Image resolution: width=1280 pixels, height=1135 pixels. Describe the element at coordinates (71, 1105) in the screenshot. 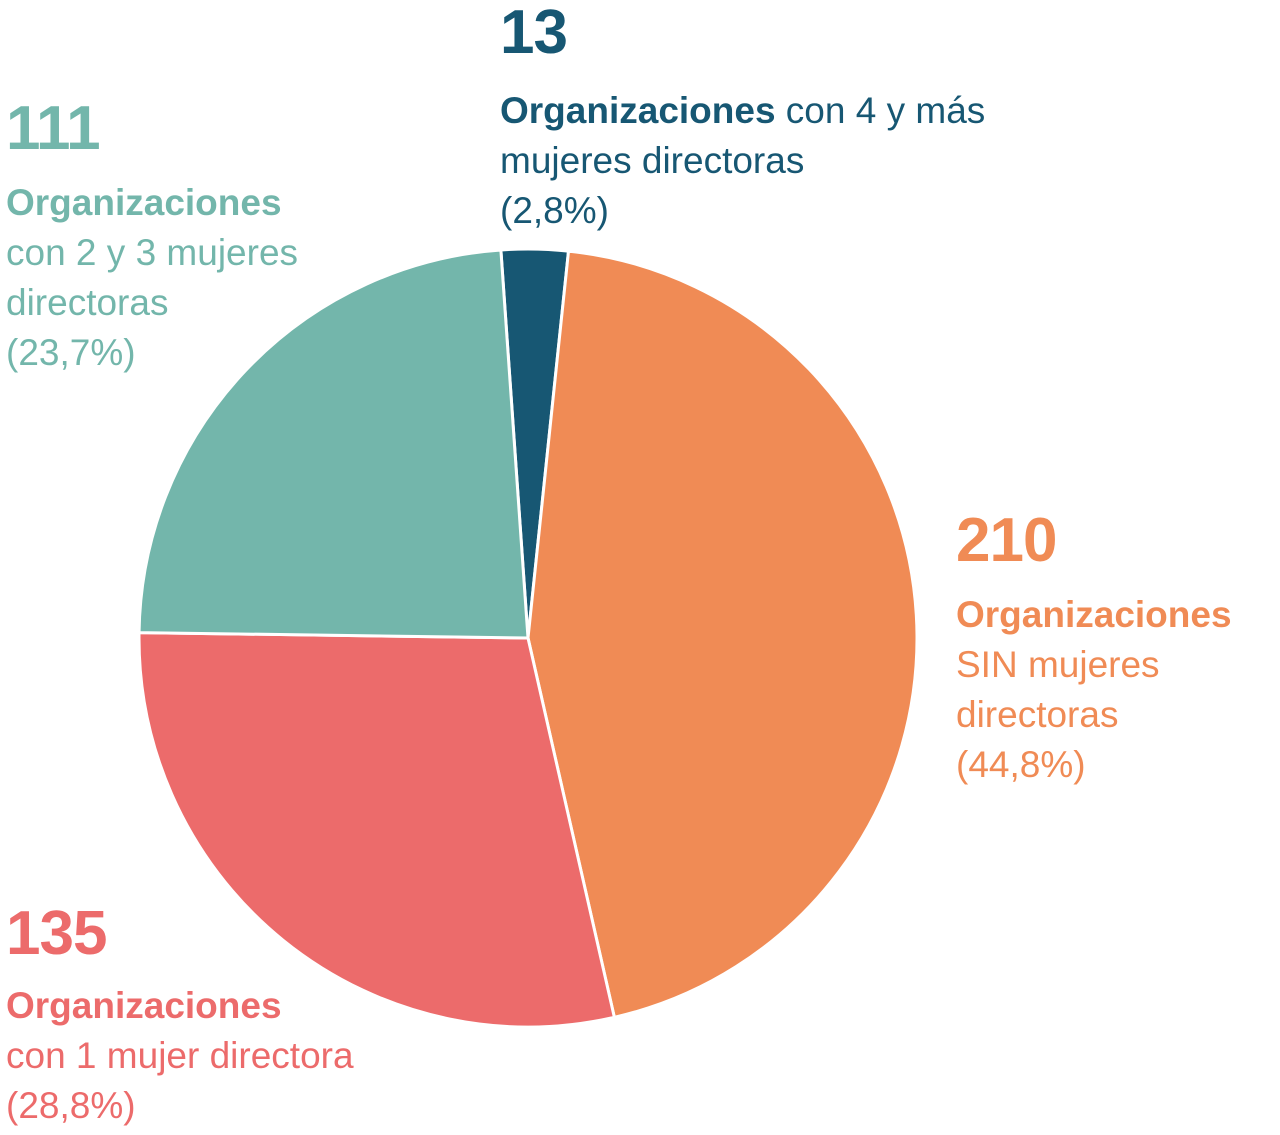

I see `slice-percent: (28,8%)` at that location.